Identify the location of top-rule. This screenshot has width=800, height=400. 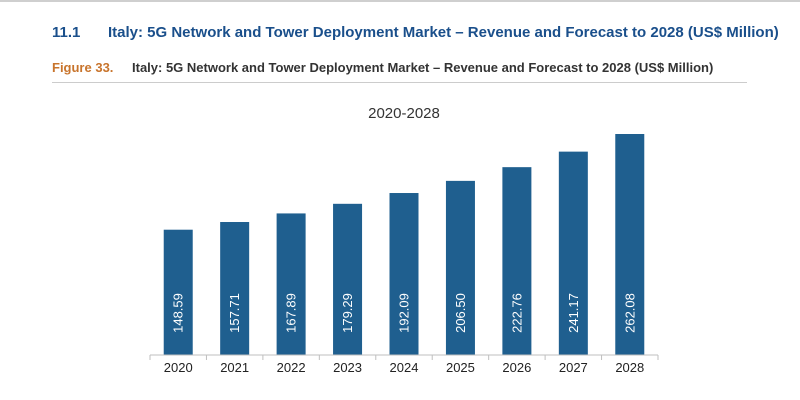
(400, 1).